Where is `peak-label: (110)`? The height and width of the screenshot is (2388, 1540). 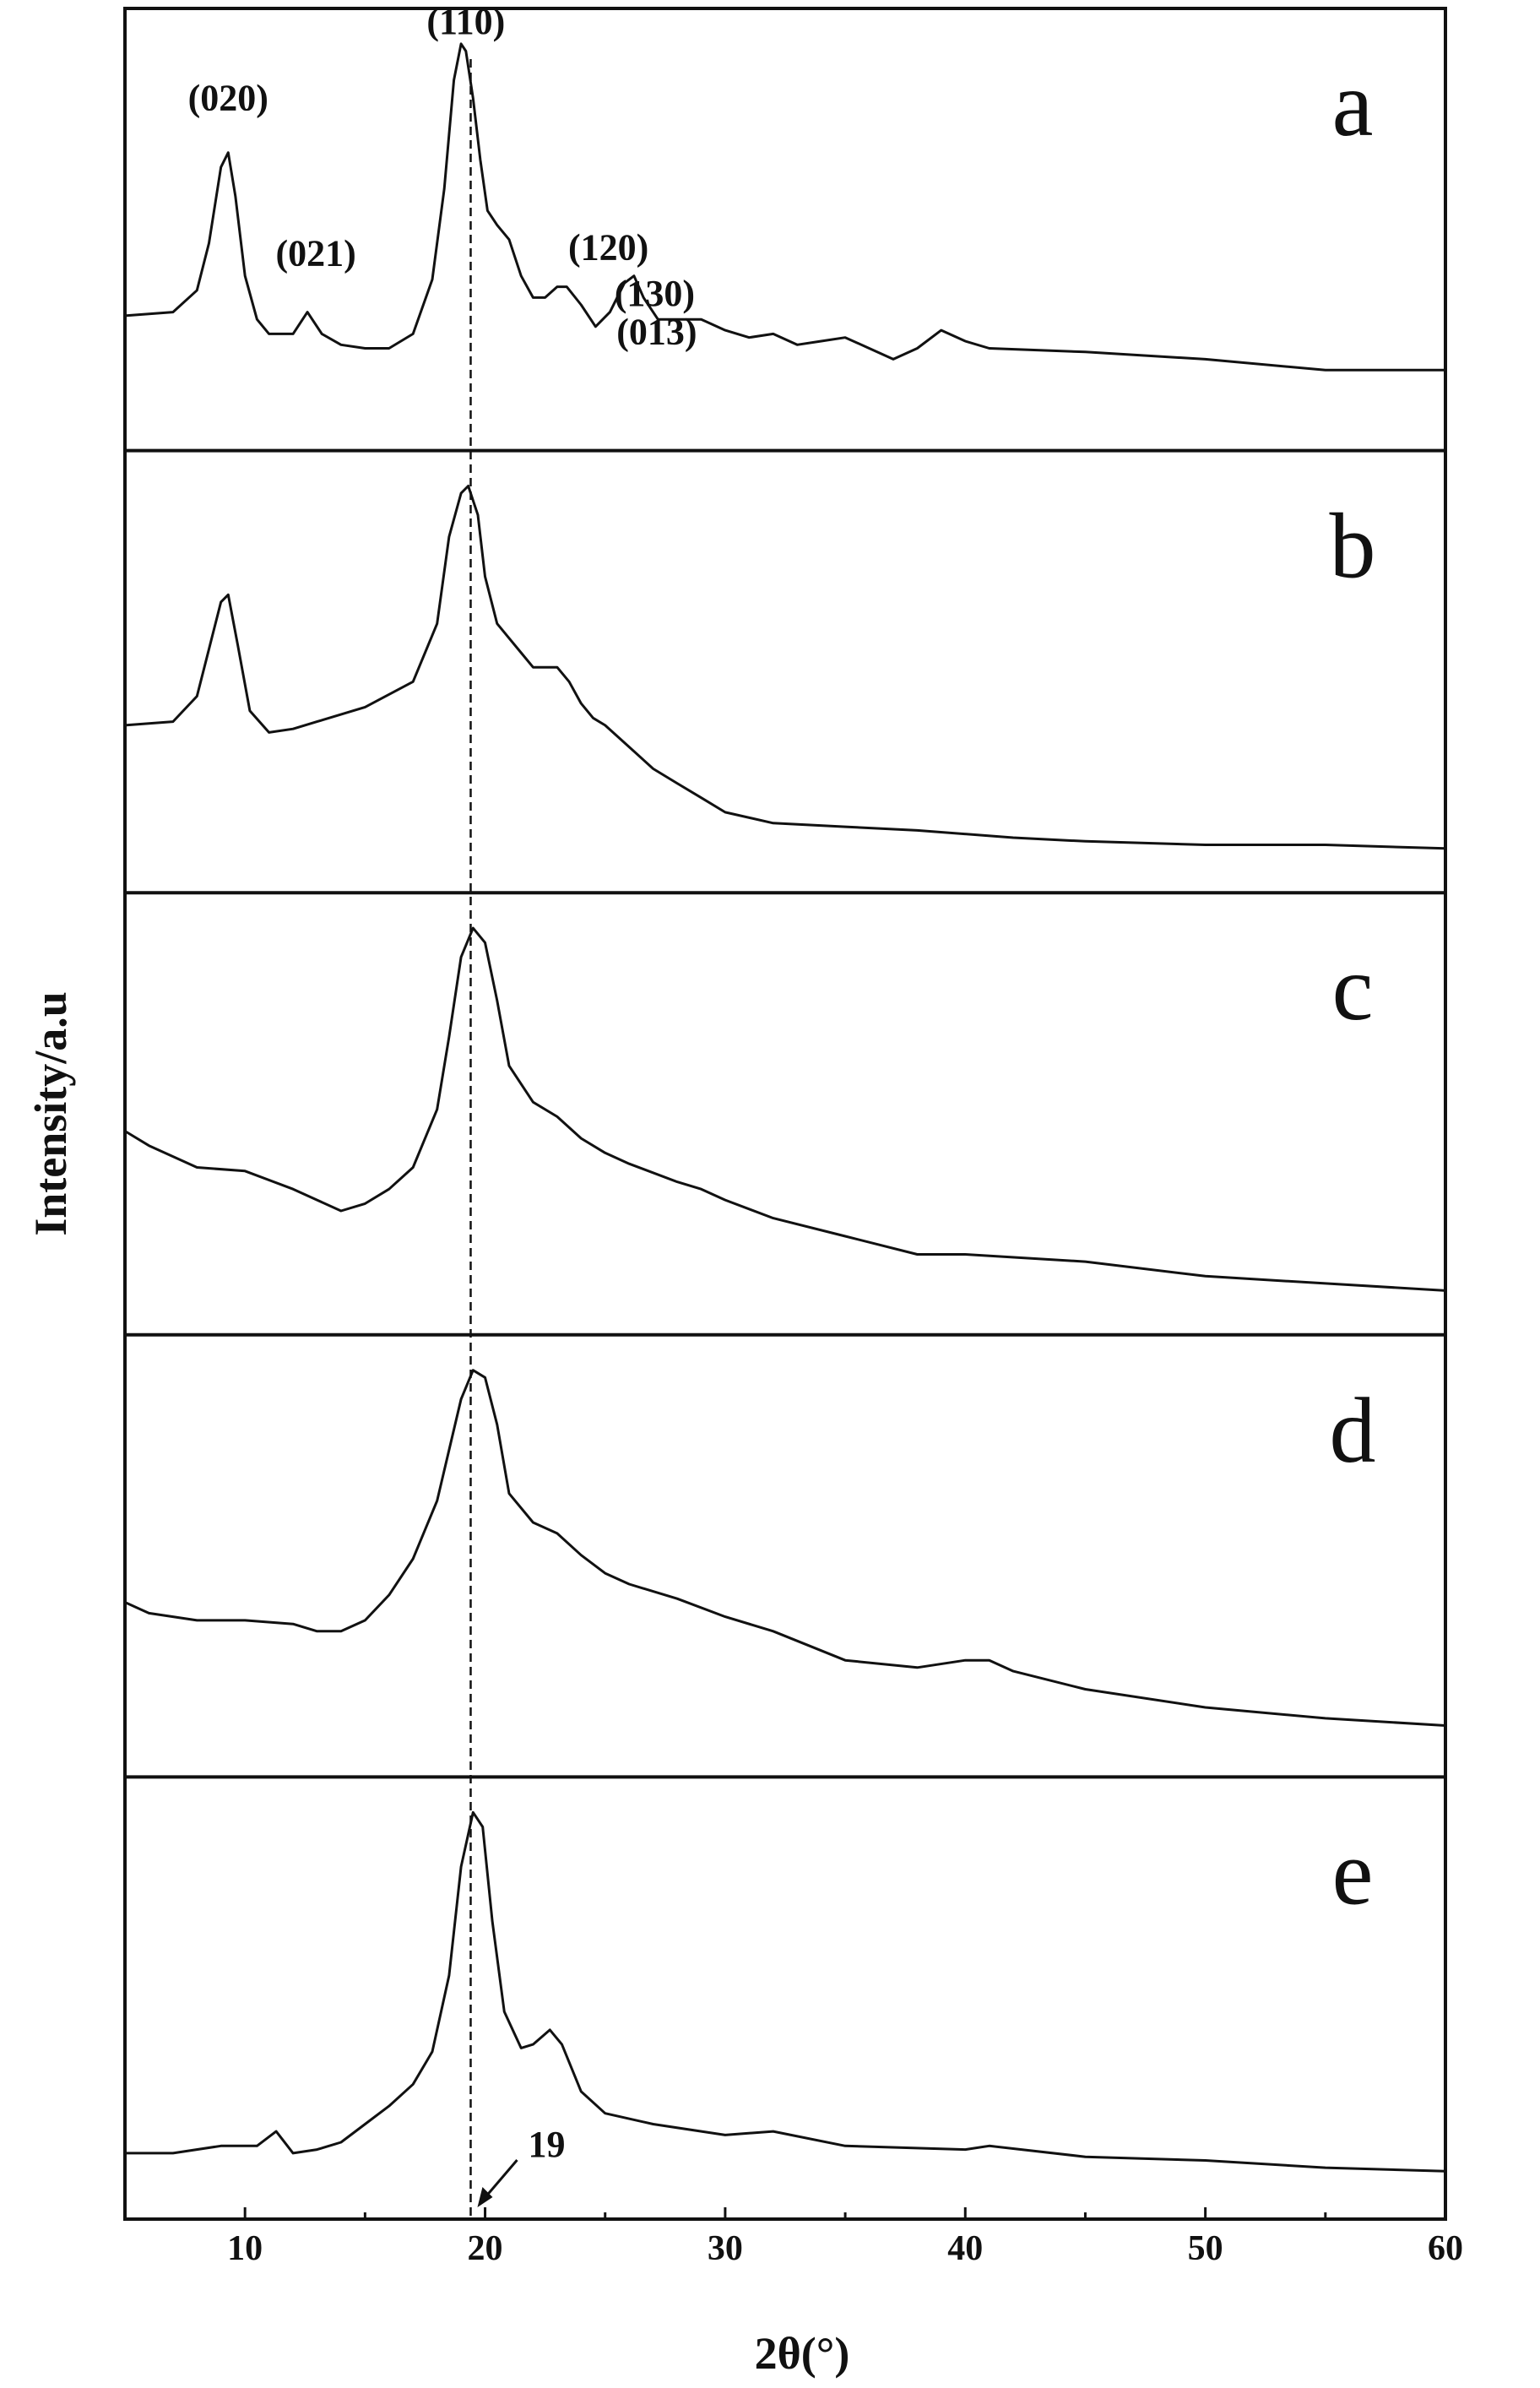 peak-label: (110) is located at coordinates (466, 21).